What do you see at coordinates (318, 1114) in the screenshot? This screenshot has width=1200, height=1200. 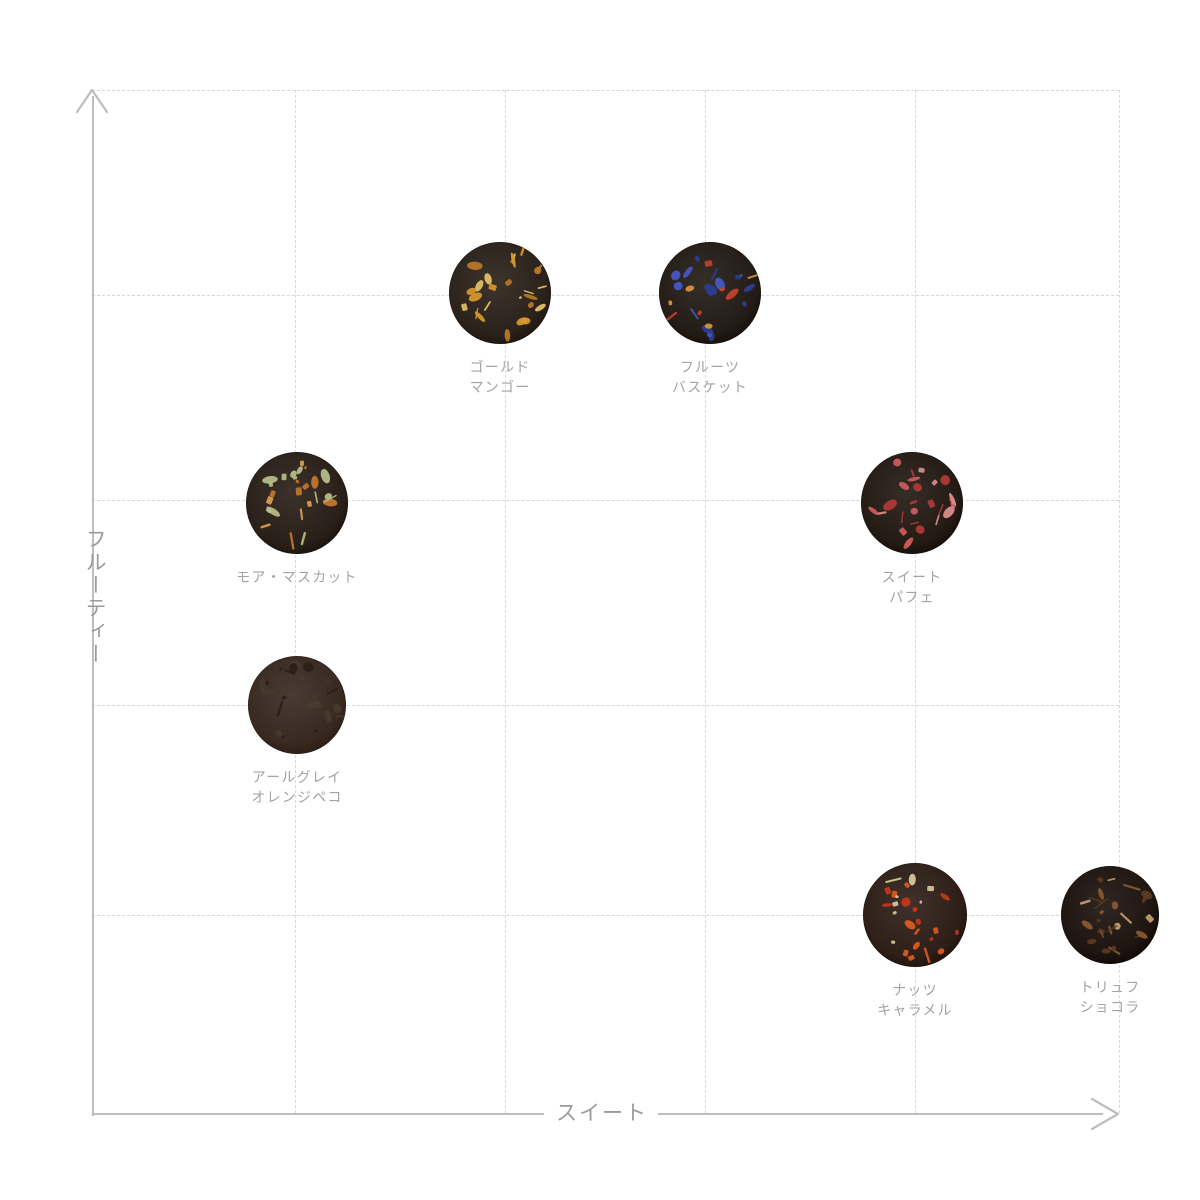 I see `x-axis-line-left` at bounding box center [318, 1114].